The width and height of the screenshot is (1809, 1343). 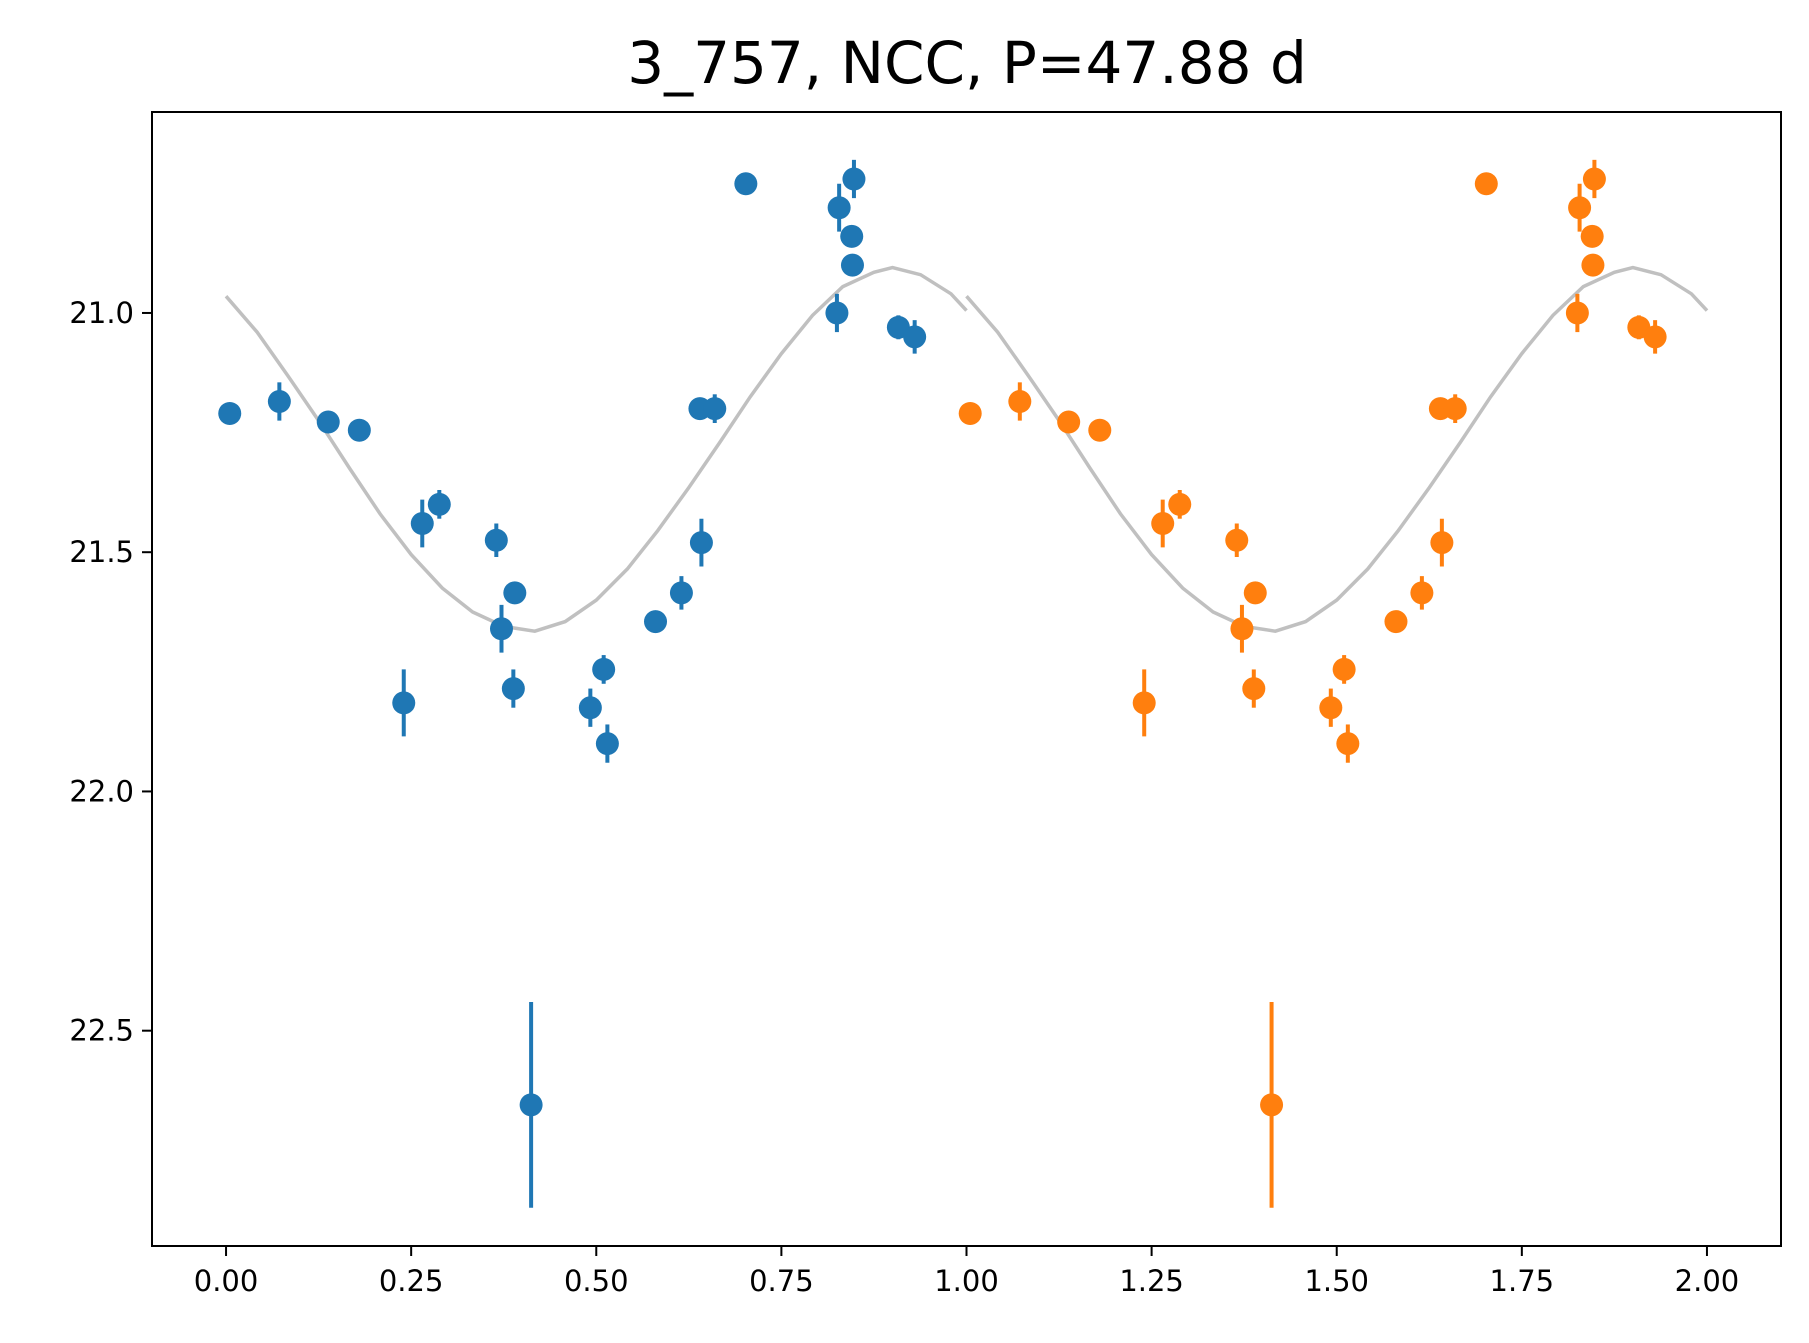 I want to click on x-tick-label: 1.00, so click(x=966, y=1281).